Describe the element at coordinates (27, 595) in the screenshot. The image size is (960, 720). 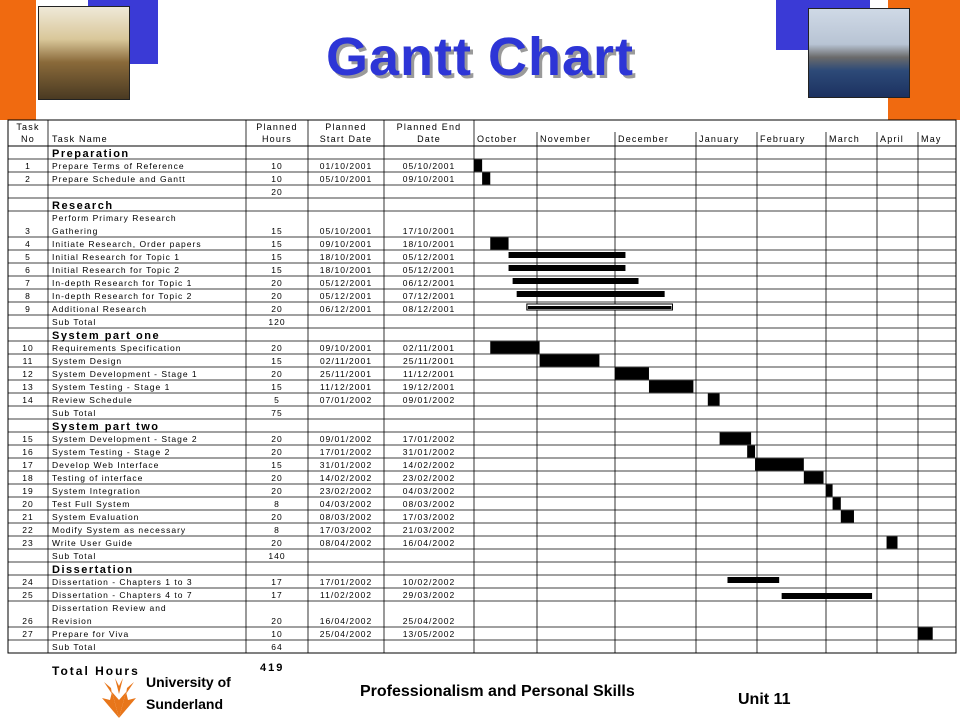
I see `task-no: 25` at that location.